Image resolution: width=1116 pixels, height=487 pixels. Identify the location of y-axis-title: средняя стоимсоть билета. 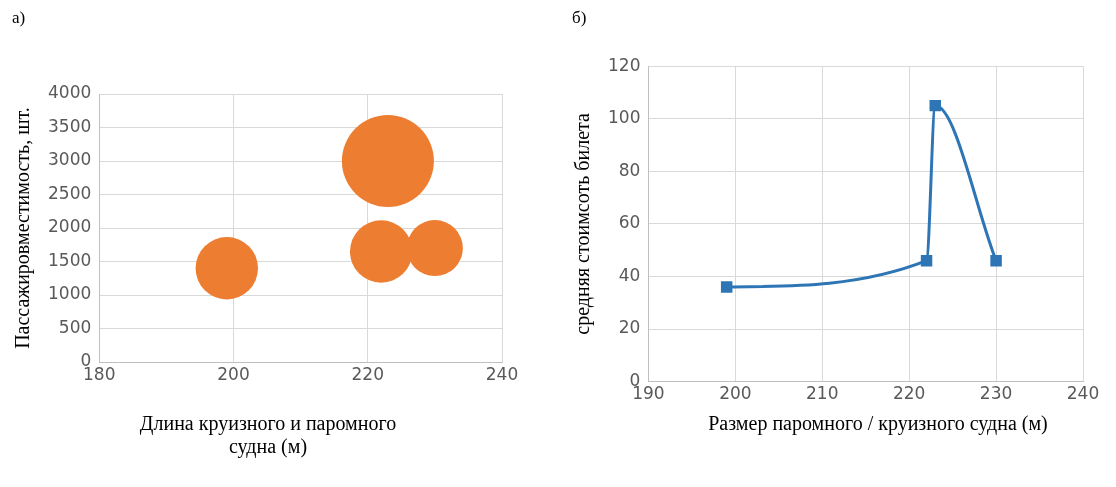
(583, 224).